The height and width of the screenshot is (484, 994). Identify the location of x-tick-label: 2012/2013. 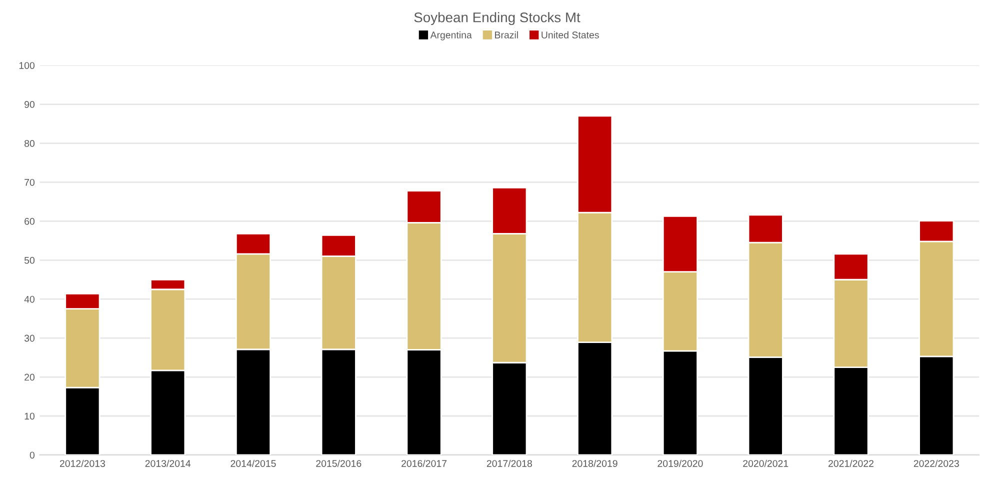
(83, 463).